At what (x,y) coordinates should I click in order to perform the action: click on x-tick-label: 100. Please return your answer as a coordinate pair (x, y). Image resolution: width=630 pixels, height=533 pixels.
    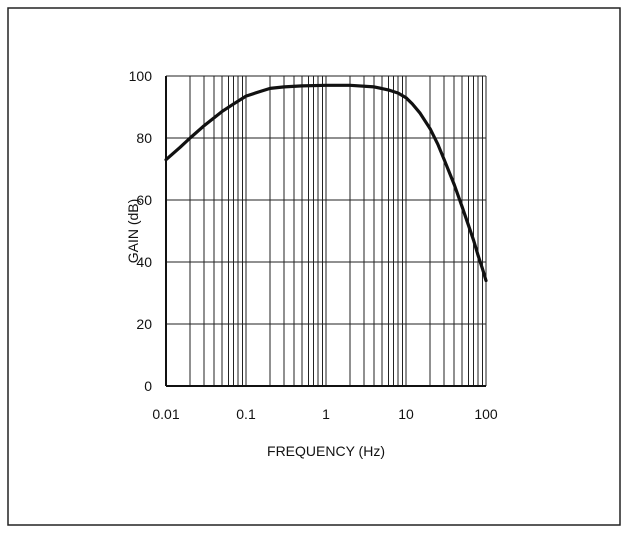
    Looking at the image, I should click on (486, 414).